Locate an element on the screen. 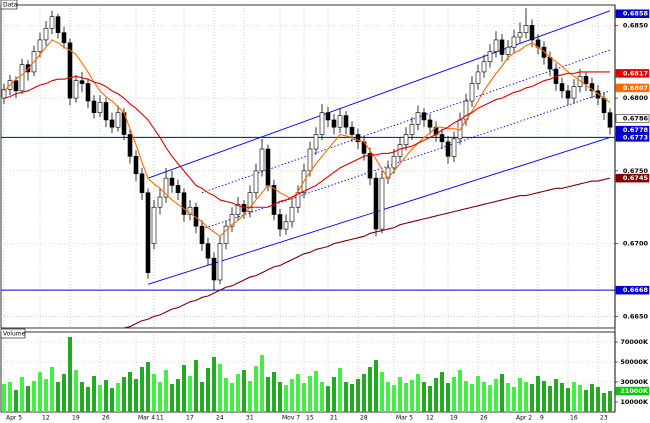 This screenshot has height=423, width=650. x-tick-label: 24 is located at coordinates (220, 418).